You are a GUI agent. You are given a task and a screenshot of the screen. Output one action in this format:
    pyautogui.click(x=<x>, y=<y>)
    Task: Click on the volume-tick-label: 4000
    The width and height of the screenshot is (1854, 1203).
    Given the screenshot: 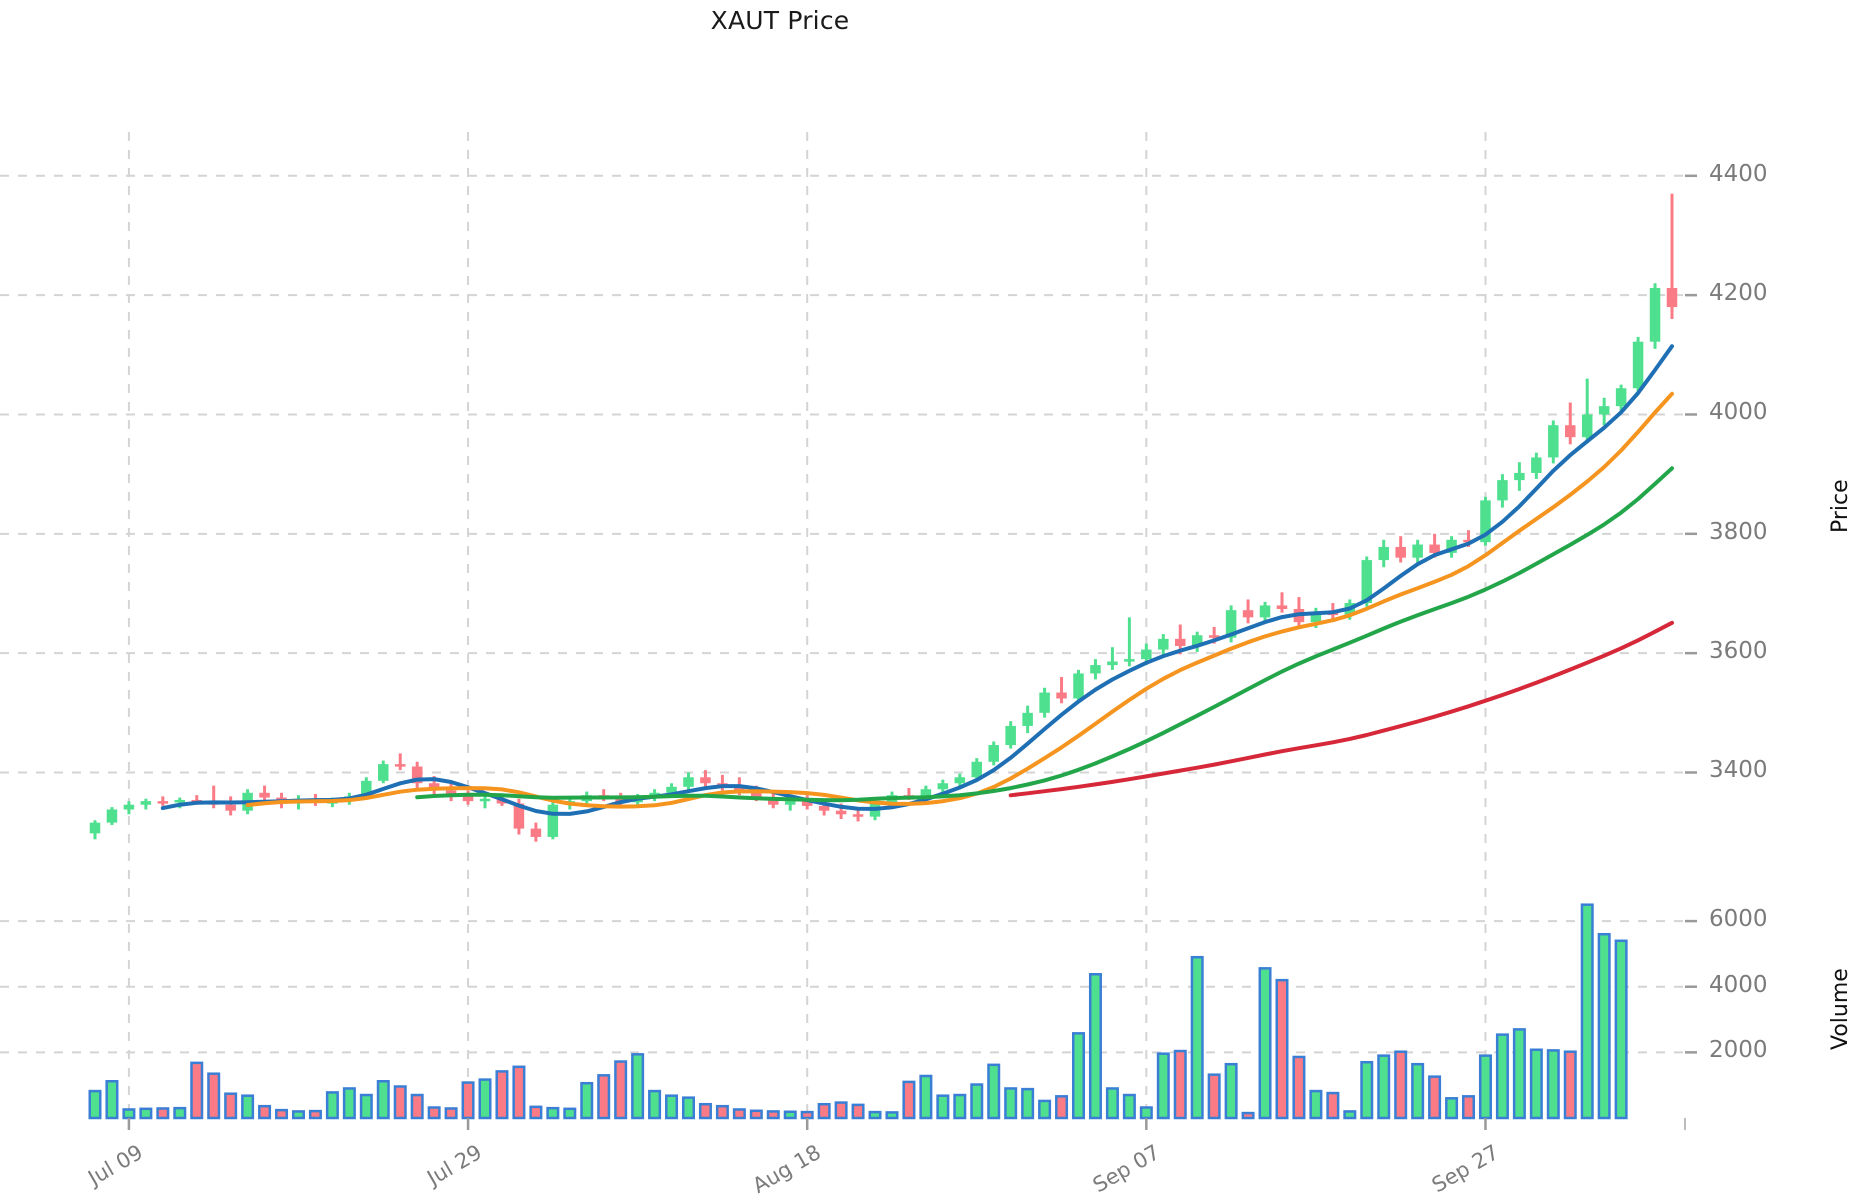 What is the action you would take?
    pyautogui.click(x=1738, y=984)
    